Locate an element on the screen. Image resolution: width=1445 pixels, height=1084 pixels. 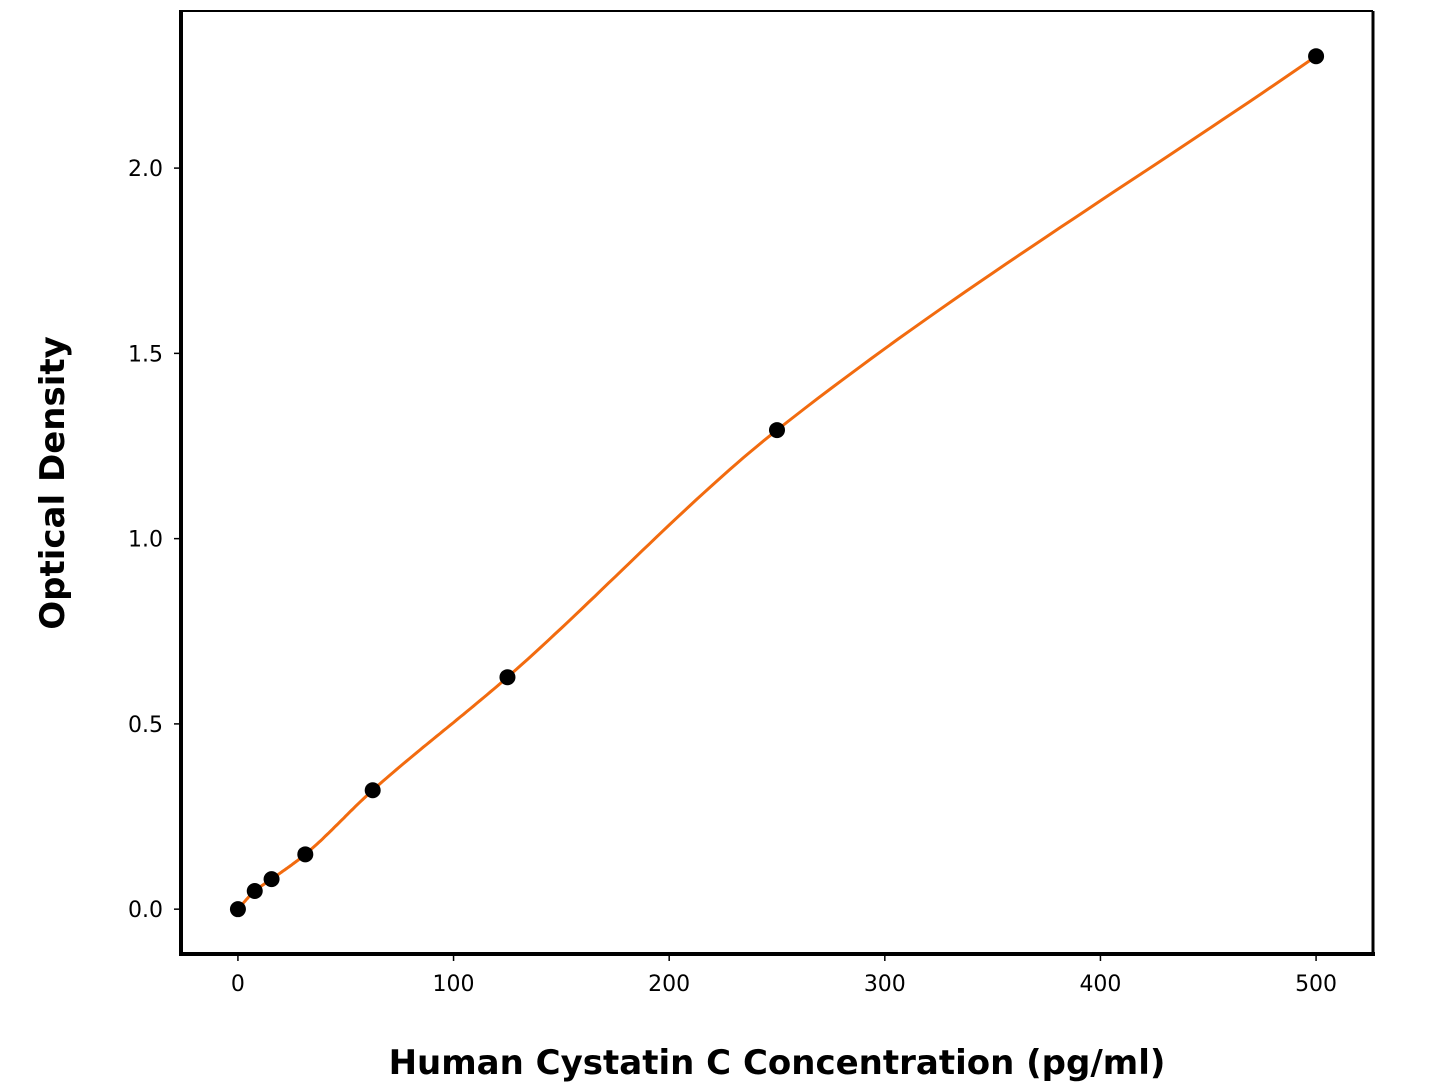
y-axis-label: Optical Density is located at coordinates (53, 483).